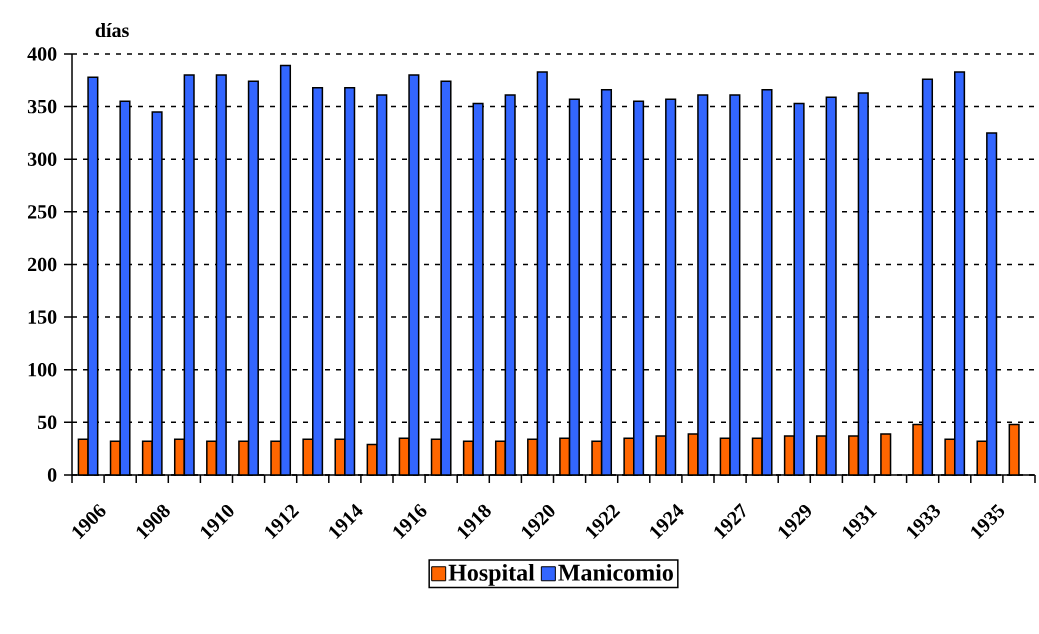 This screenshot has width=1039, height=634. What do you see at coordinates (42, 54) in the screenshot?
I see `y-tick-label: 400` at bounding box center [42, 54].